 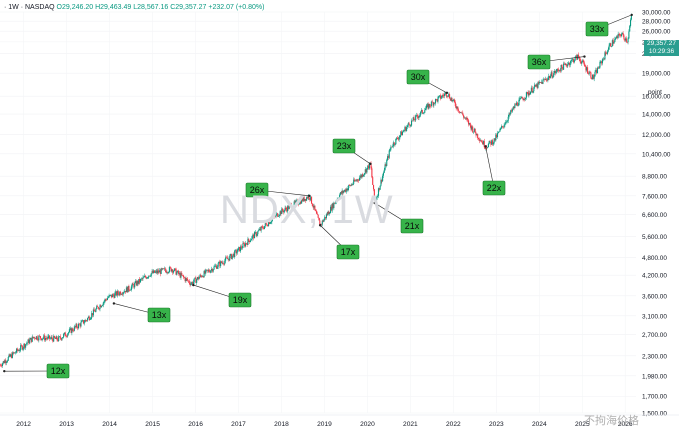 I want to click on annotation-label: 21x, so click(x=412, y=226).